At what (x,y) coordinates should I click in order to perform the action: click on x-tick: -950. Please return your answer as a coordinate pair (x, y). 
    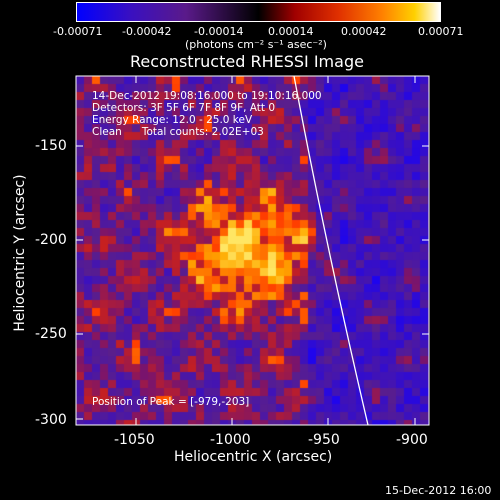
    Looking at the image, I should click on (324, 440).